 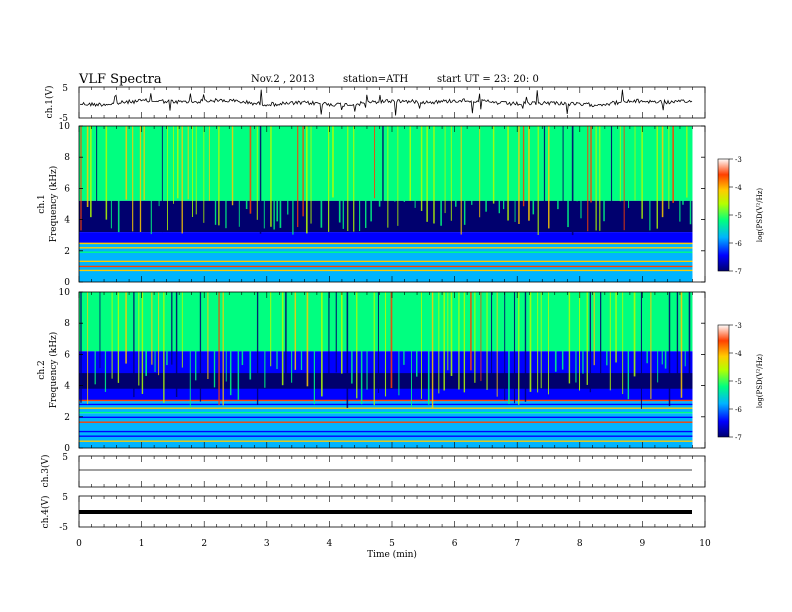 I want to click on x-tick-label: 5, so click(x=392, y=544).